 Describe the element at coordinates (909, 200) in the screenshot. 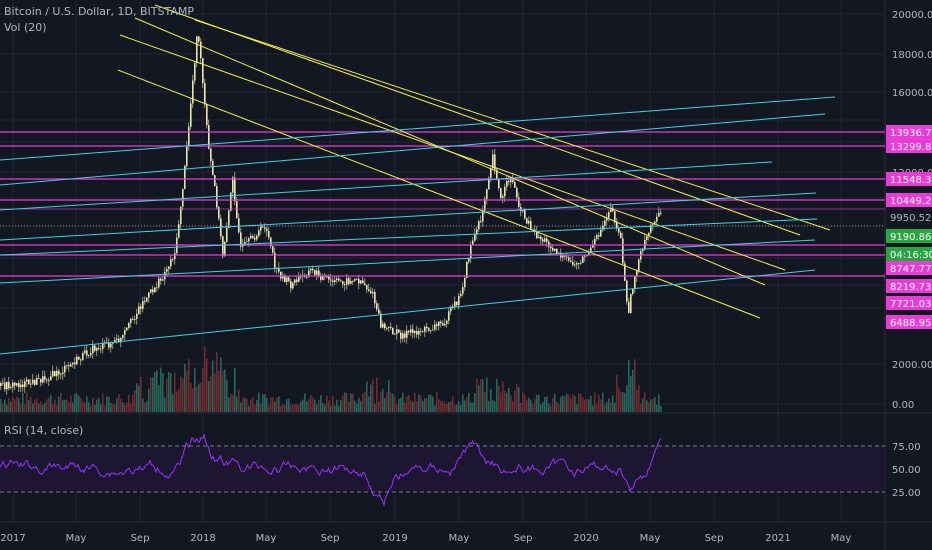

I see `price-badge` at that location.